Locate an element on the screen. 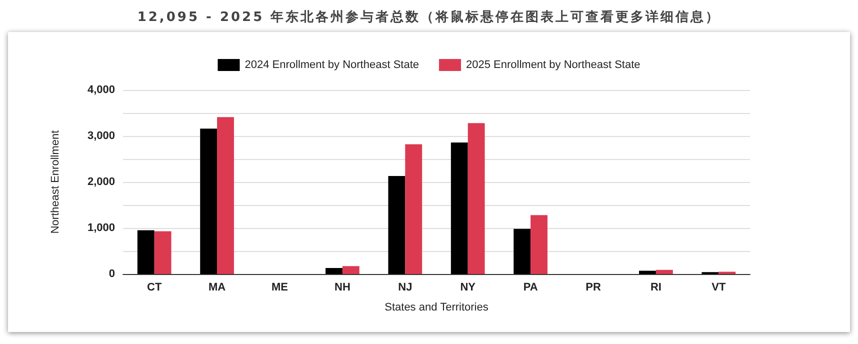 The width and height of the screenshot is (858, 344). x-tick-label: ME is located at coordinates (280, 288).